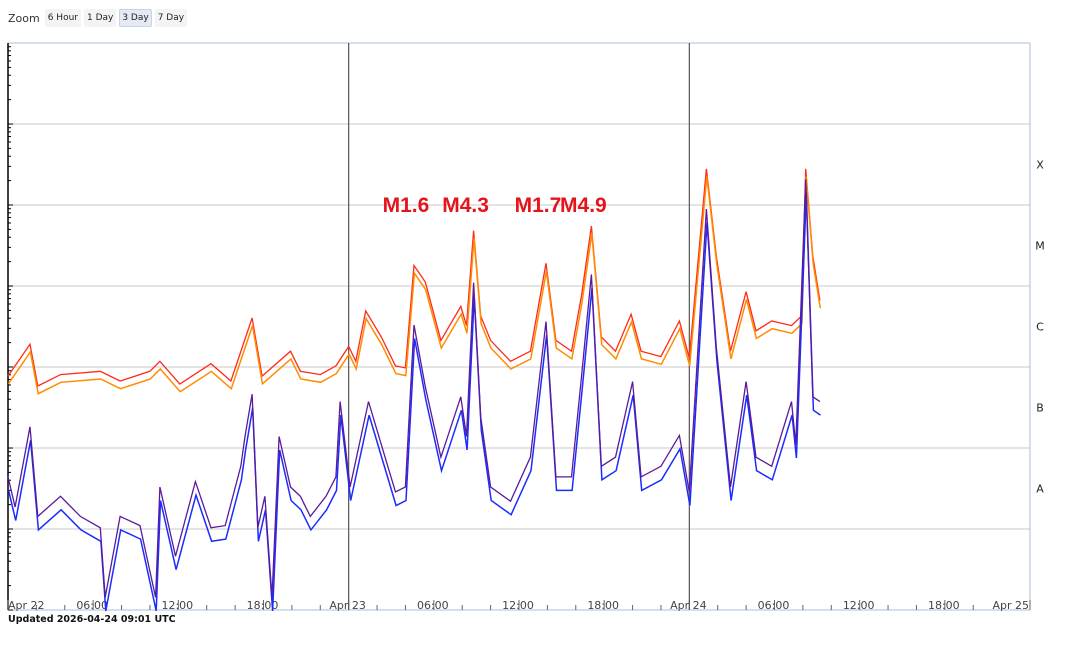 This screenshot has height=650, width=1075. What do you see at coordinates (92, 619) in the screenshot?
I see `updated-timestamp: Updated 2026-04-24 09:01 UTC` at bounding box center [92, 619].